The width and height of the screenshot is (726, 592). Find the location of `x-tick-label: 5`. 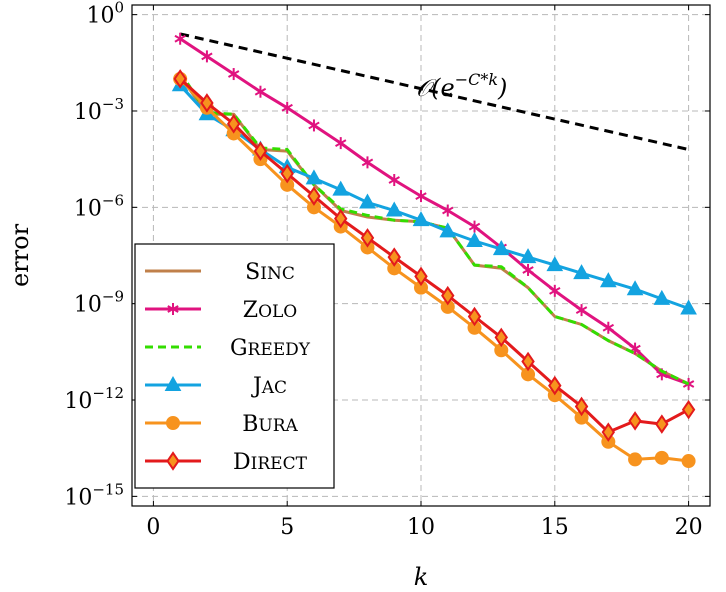

x-tick-label: 5 is located at coordinates (287, 527).